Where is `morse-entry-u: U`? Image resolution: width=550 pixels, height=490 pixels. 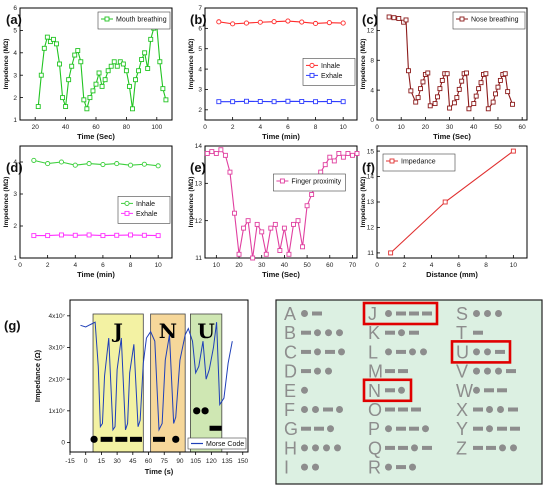 morse-entry-u: U is located at coordinates (481, 352).